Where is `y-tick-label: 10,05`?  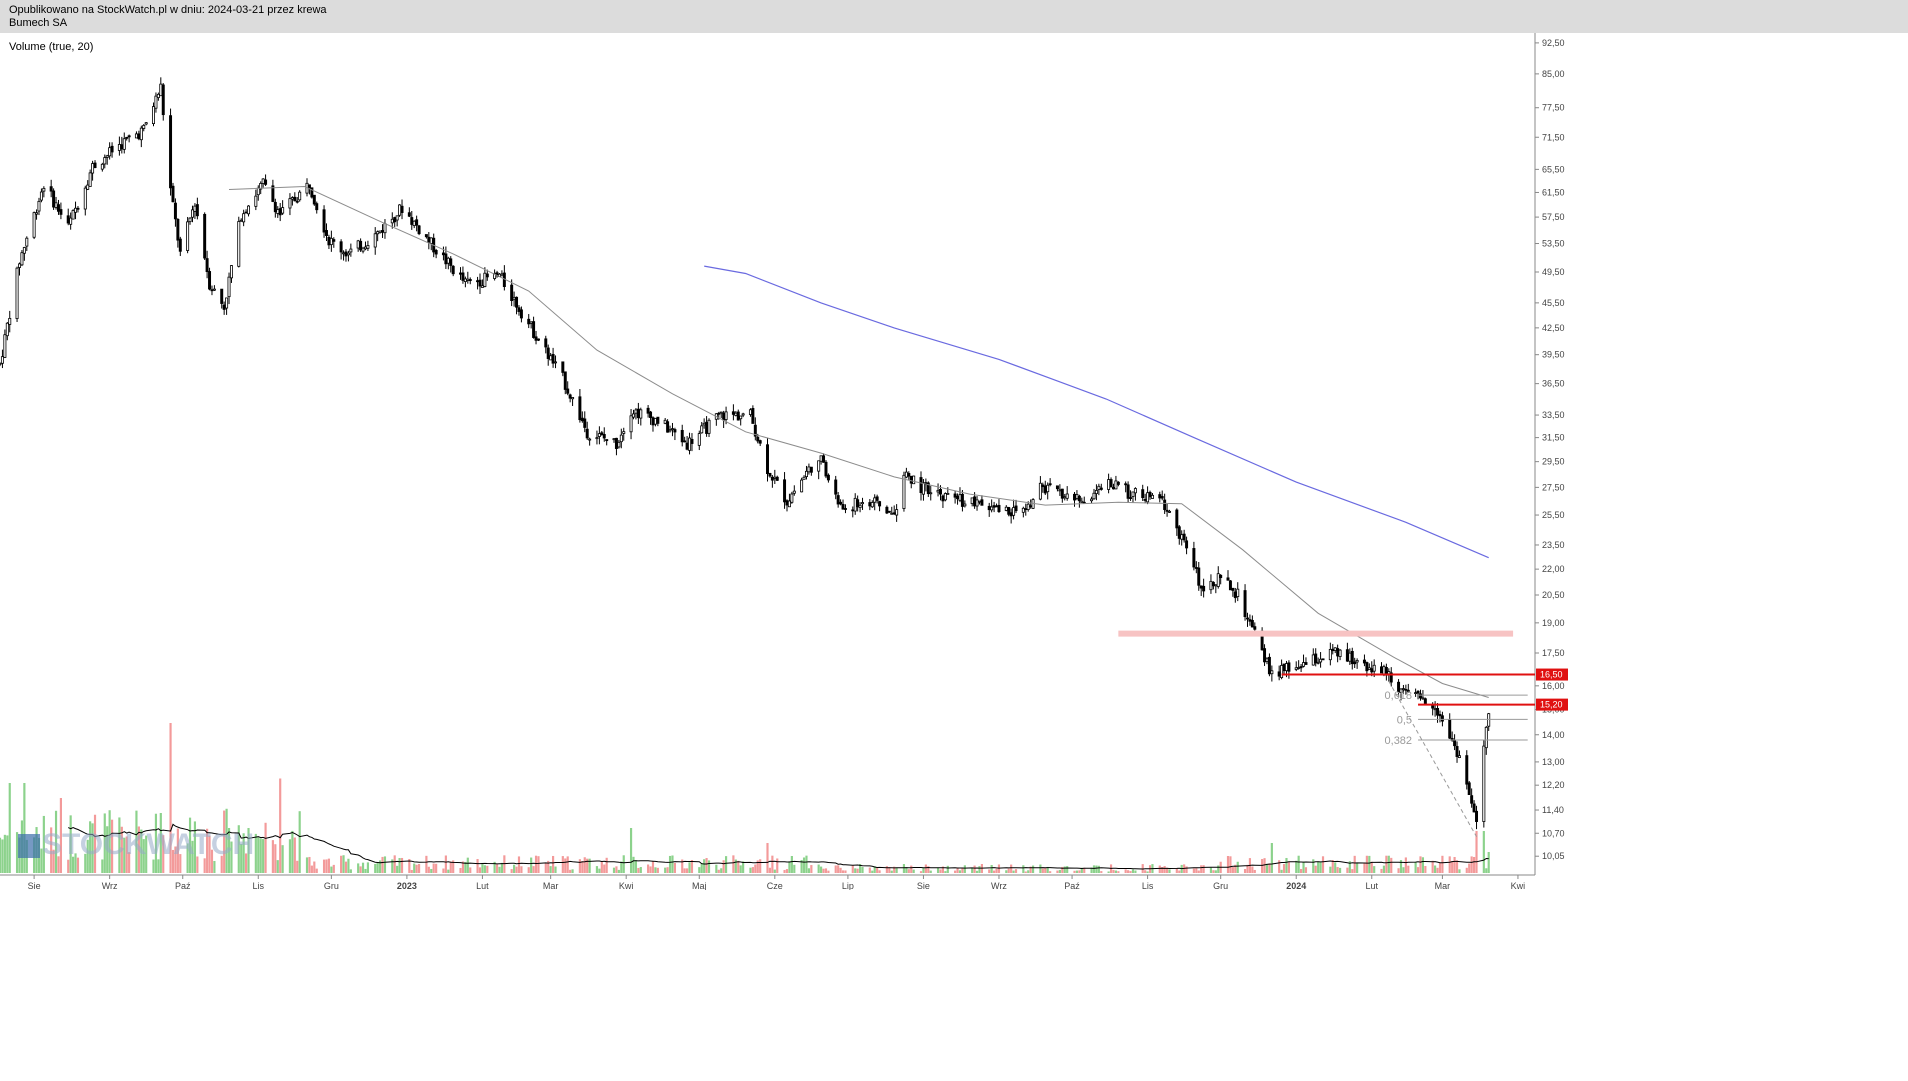
y-tick-label: 10,05 is located at coordinates (1553, 856).